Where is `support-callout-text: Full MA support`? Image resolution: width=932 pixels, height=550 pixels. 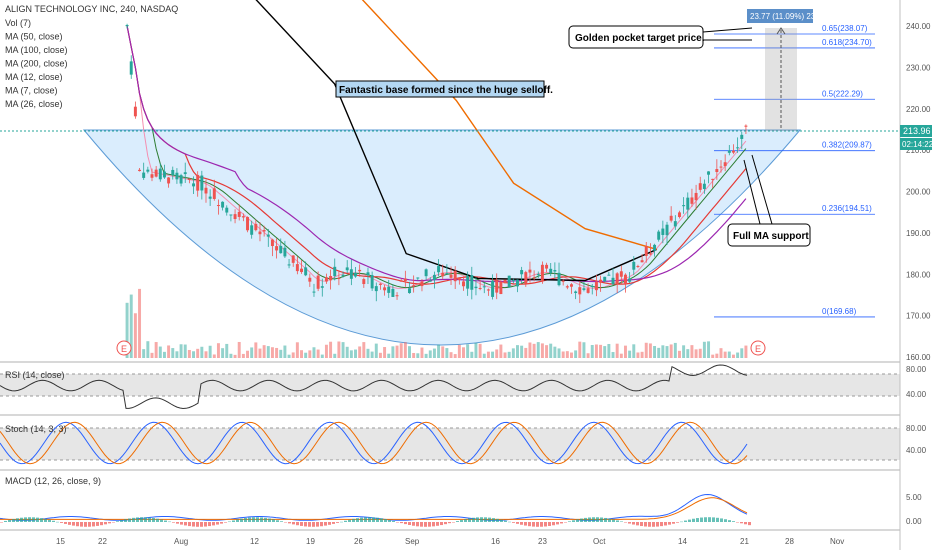
support-callout-text: Full MA support is located at coordinates (771, 236).